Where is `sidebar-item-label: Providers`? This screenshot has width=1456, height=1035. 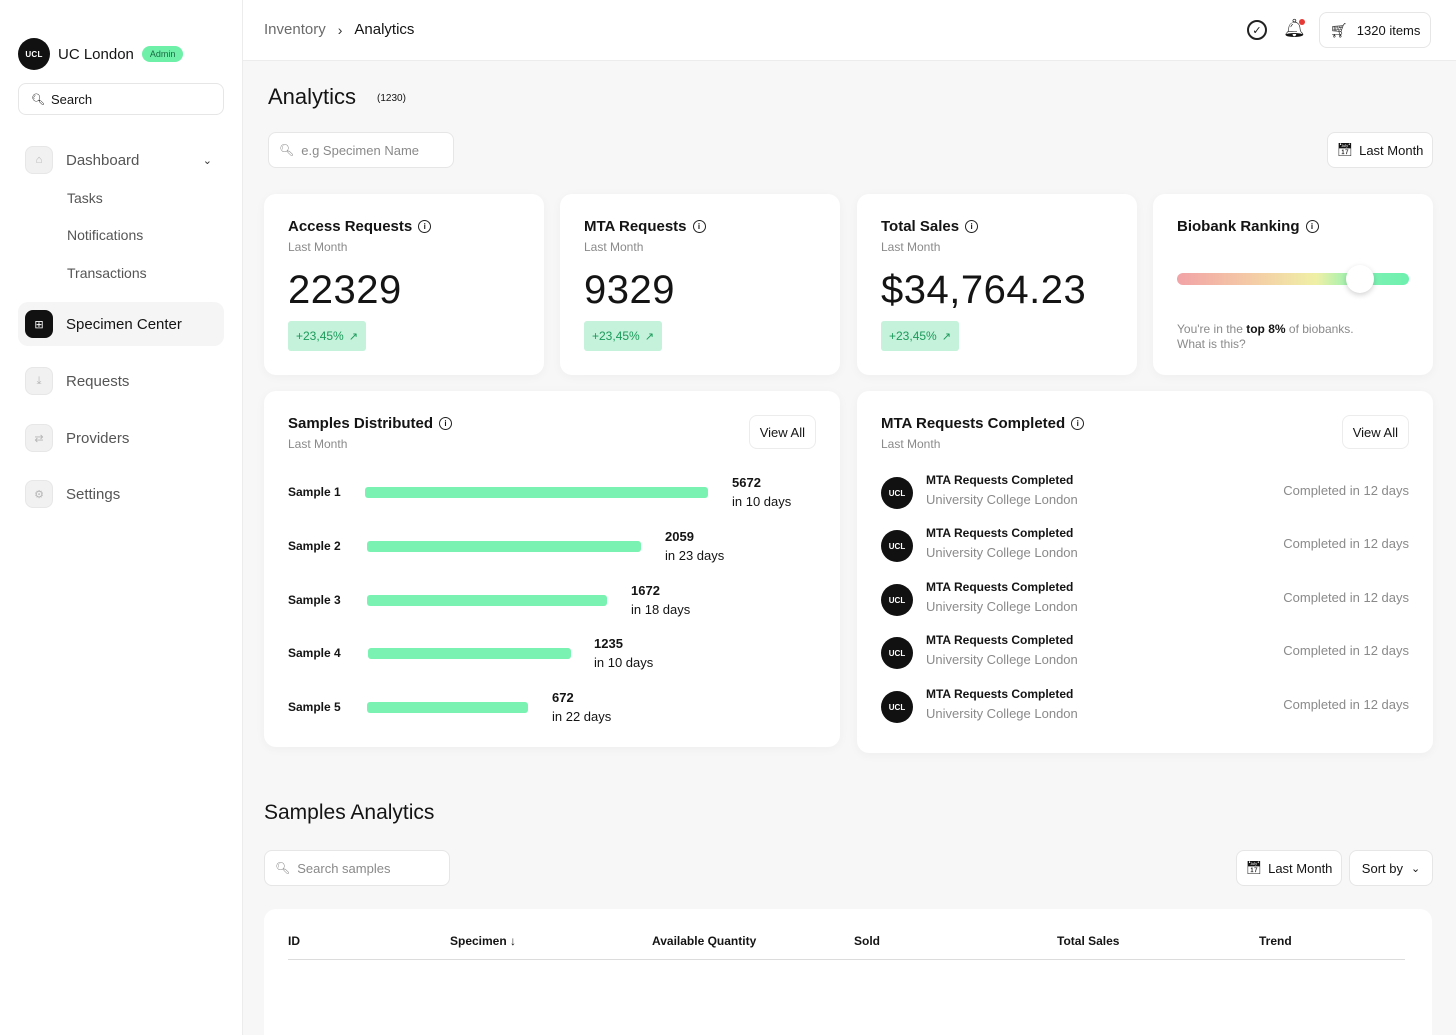 sidebar-item-label: Providers is located at coordinates (98, 438).